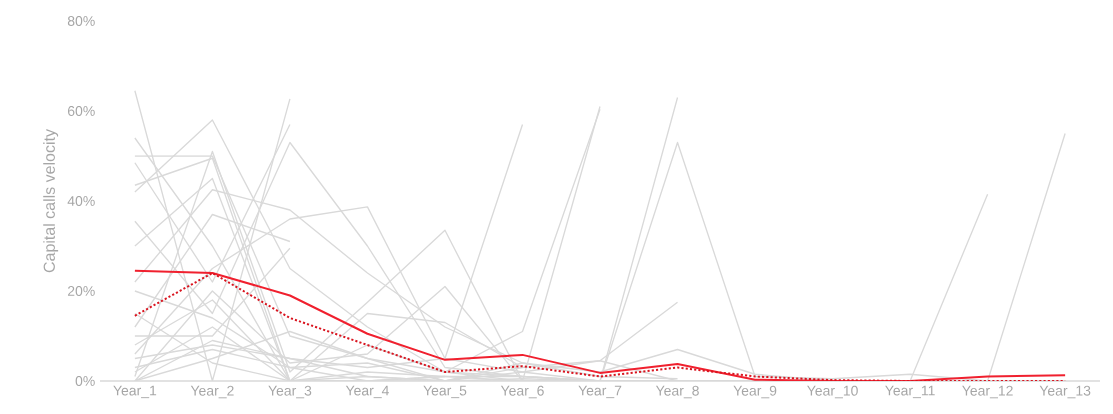 Image resolution: width=1113 pixels, height=414 pixels. Describe the element at coordinates (51, 201) in the screenshot. I see `y-axis-title: Capital calls velocity` at that location.